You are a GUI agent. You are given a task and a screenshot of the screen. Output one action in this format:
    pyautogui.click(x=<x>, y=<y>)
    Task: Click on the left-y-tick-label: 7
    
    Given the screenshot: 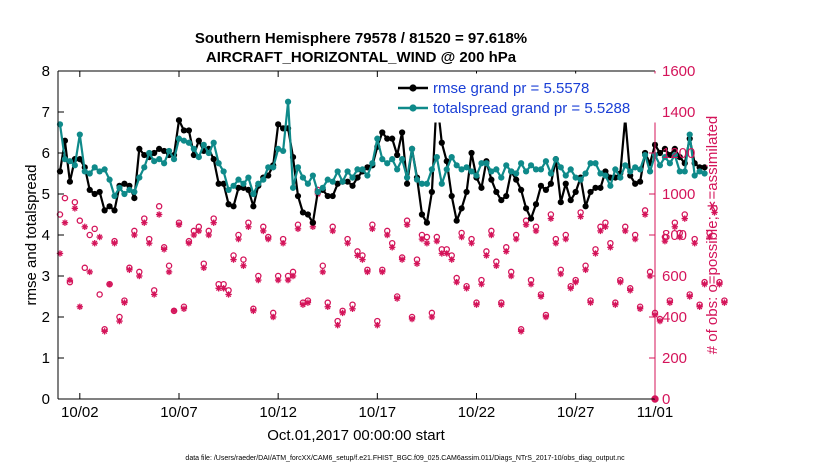 What is the action you would take?
    pyautogui.click(x=46, y=112)
    